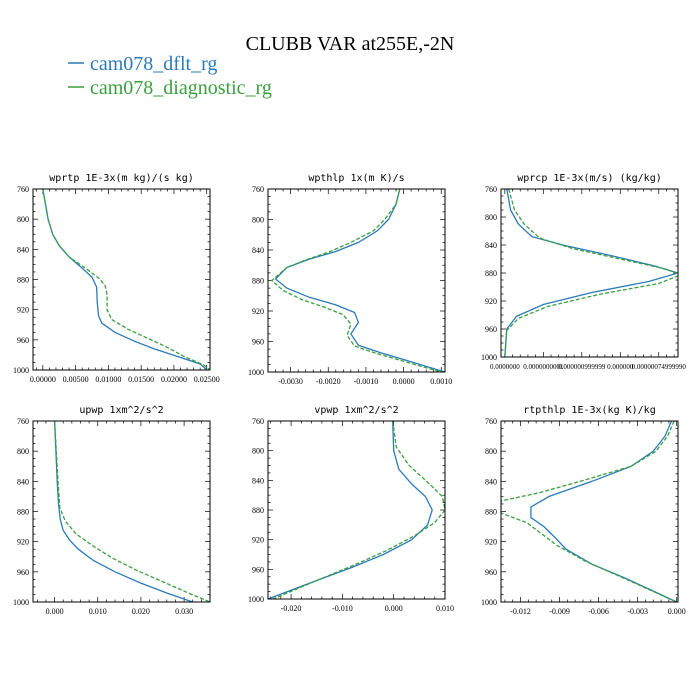 The image size is (700, 700). What do you see at coordinates (141, 379) in the screenshot?
I see `x-tick-label: 0.01500` at bounding box center [141, 379].